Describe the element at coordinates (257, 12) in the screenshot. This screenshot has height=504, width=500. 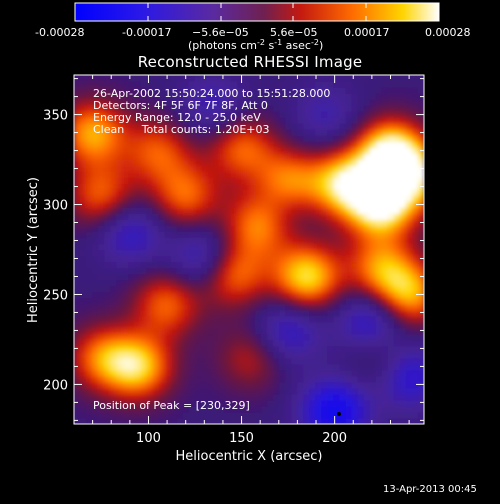
I see `colorbar-ticks` at that location.